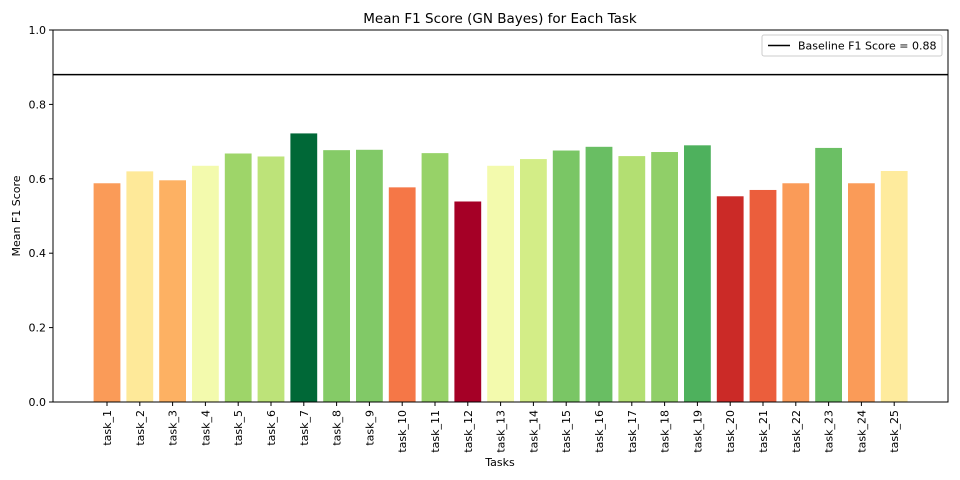  I want to click on x-tick-label: task_22, so click(796, 431).